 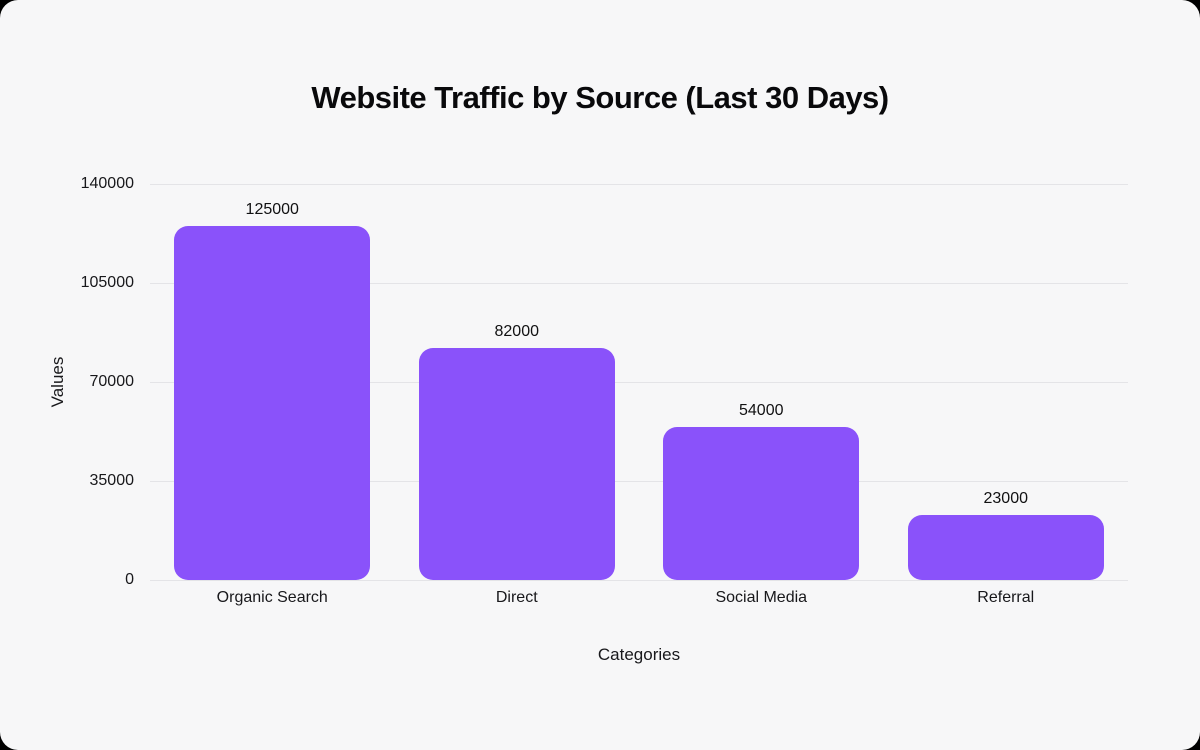 What do you see at coordinates (107, 183) in the screenshot?
I see `y-tick-label: 140000` at bounding box center [107, 183].